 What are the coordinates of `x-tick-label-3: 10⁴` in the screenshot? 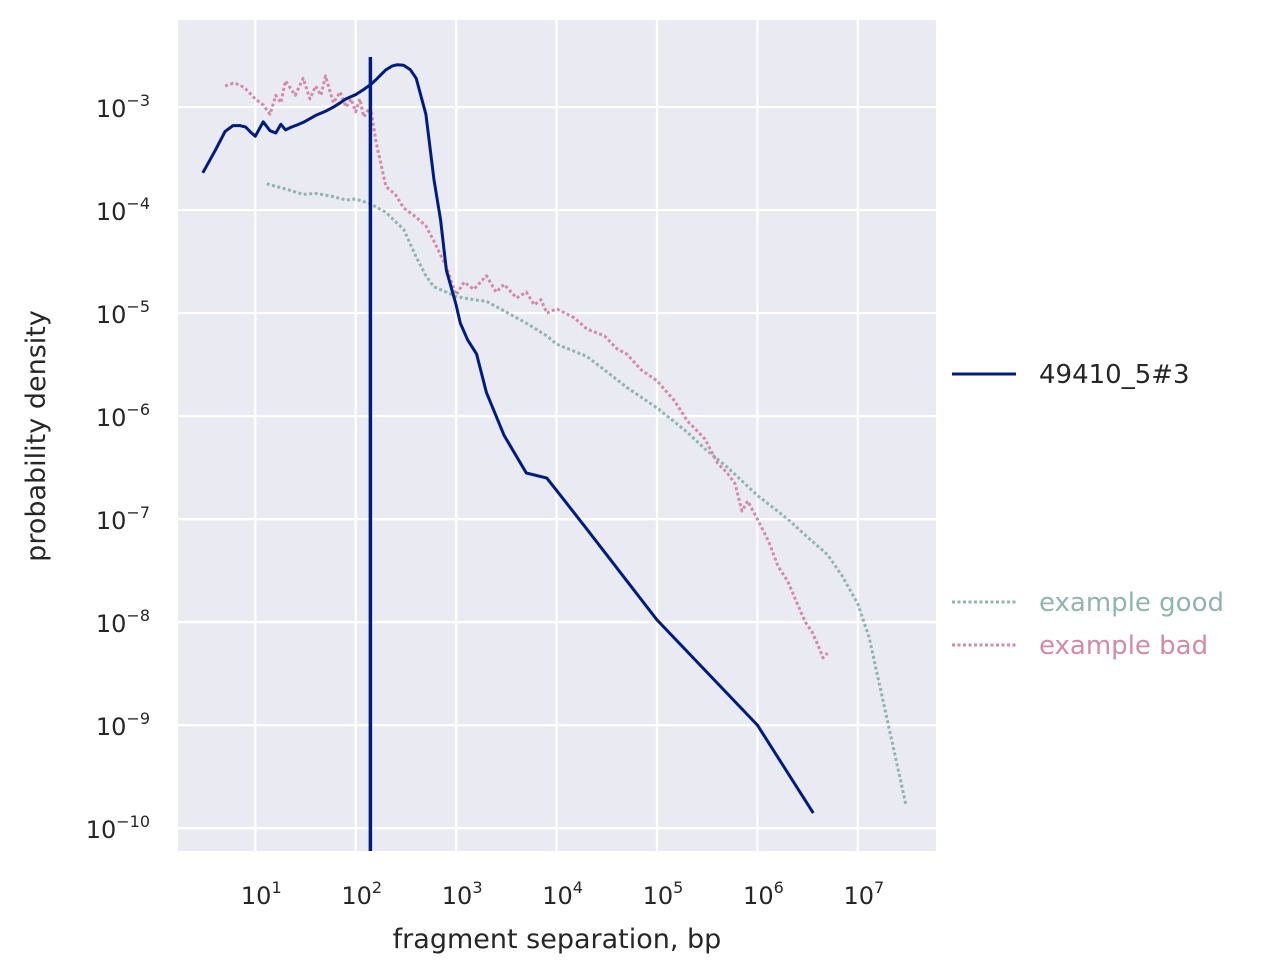 It's located at (562, 894).